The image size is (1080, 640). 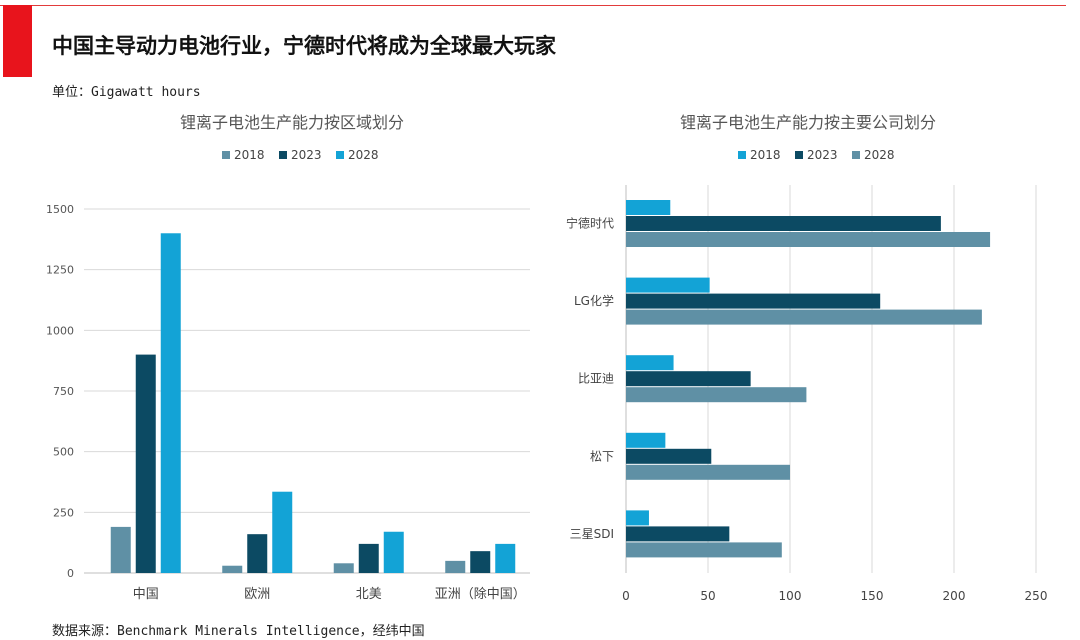 I want to click on x-tick-label: 北美, so click(x=369, y=594).